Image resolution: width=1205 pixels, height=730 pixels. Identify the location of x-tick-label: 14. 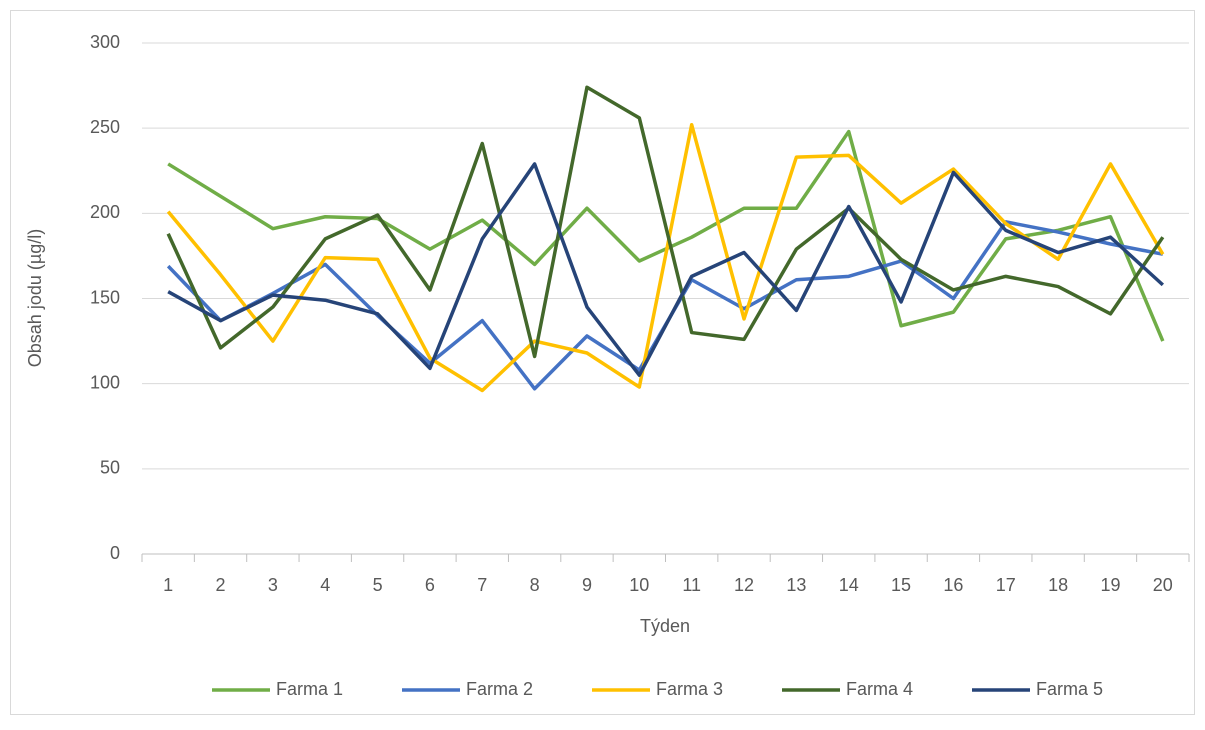
(849, 585).